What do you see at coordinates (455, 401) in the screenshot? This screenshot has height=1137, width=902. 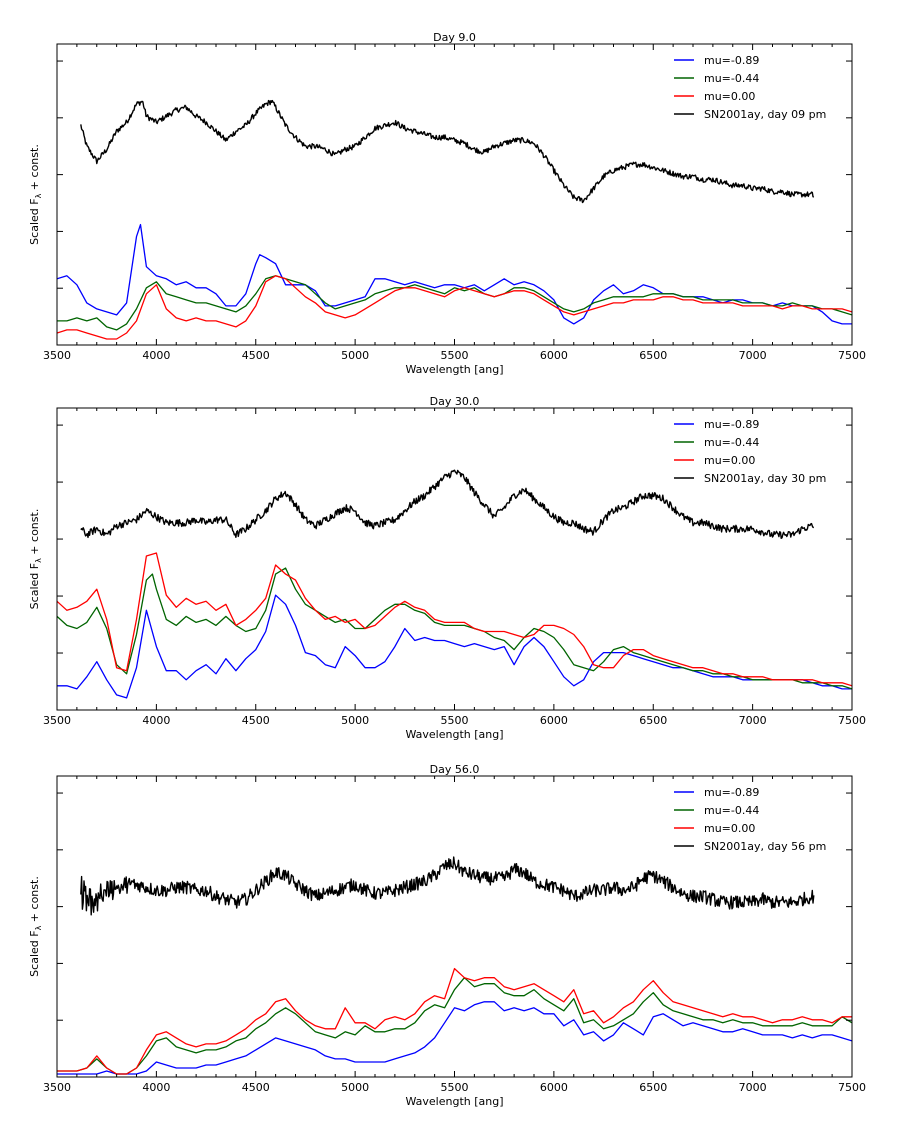 I see `chart-title: Day 30.0` at bounding box center [455, 401].